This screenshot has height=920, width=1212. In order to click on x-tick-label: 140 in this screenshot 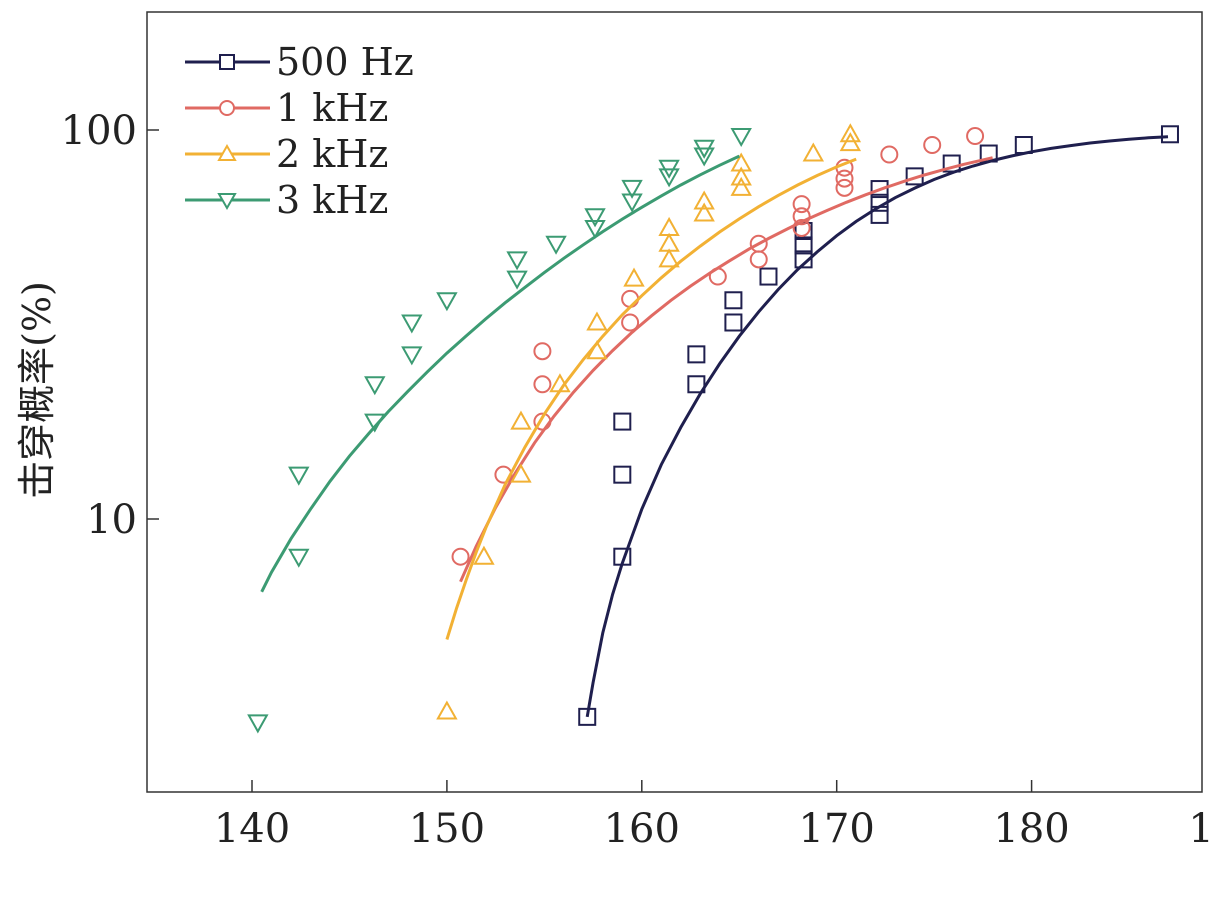, I will do `click(252, 829)`.